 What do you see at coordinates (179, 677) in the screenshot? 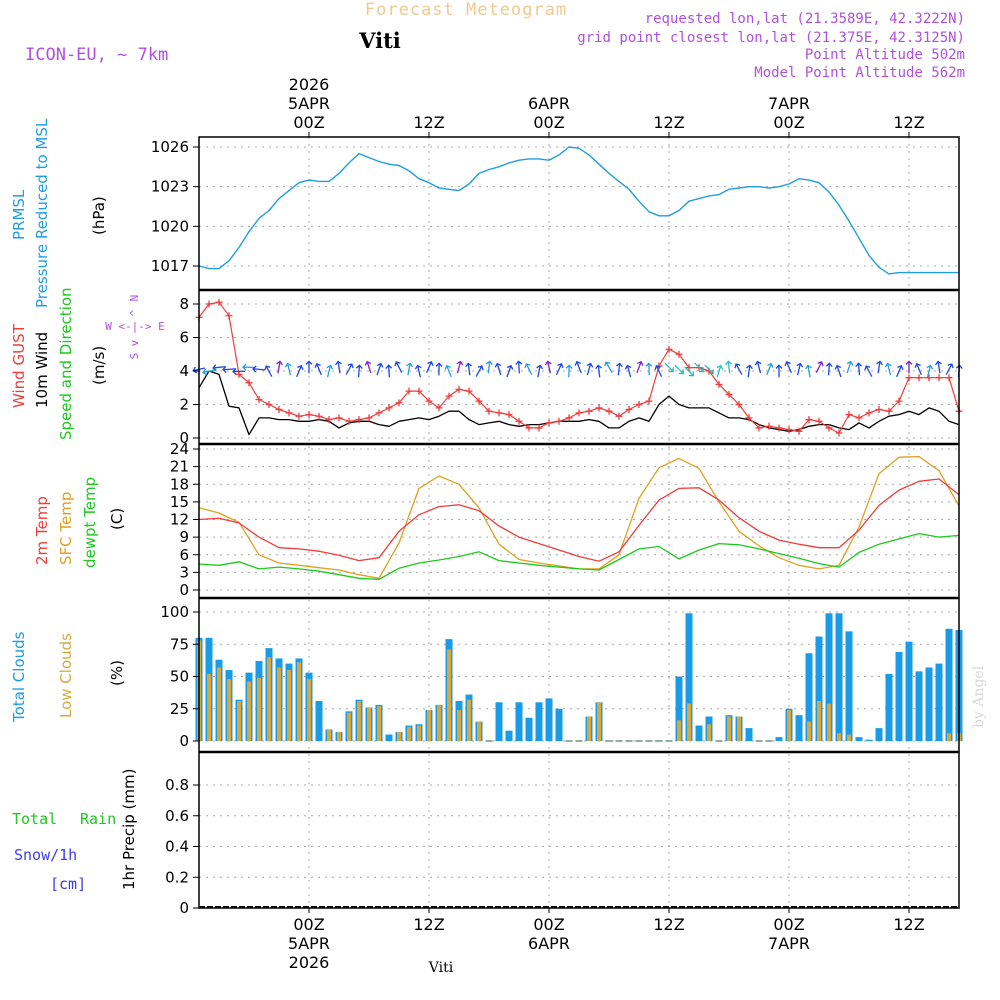
I see `ytick-label: 50` at bounding box center [179, 677].